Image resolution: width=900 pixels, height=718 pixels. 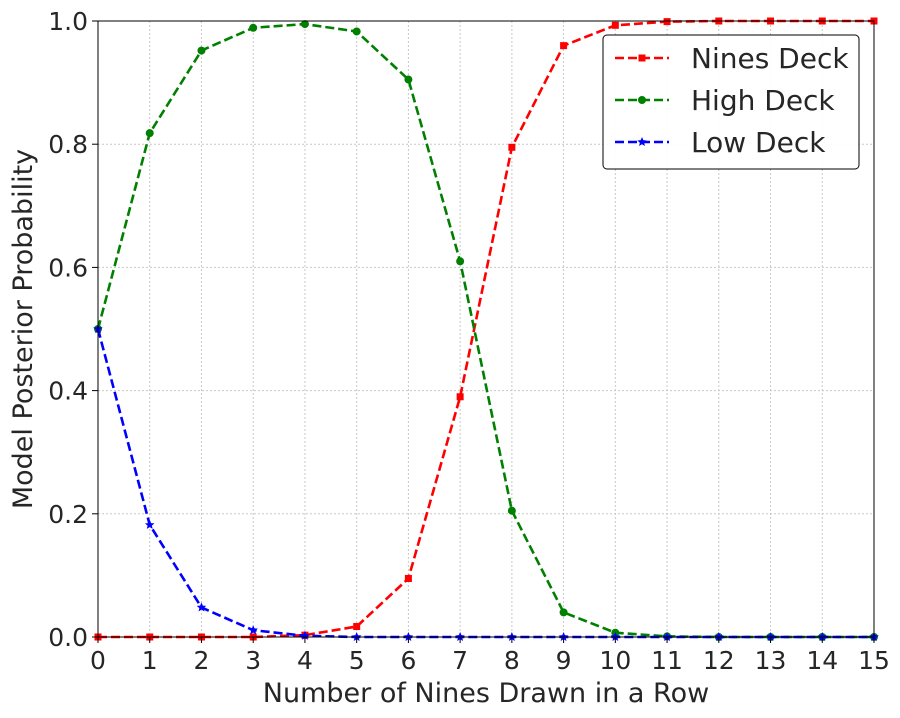 What do you see at coordinates (758, 142) in the screenshot?
I see `legend-label: Low Deck` at bounding box center [758, 142].